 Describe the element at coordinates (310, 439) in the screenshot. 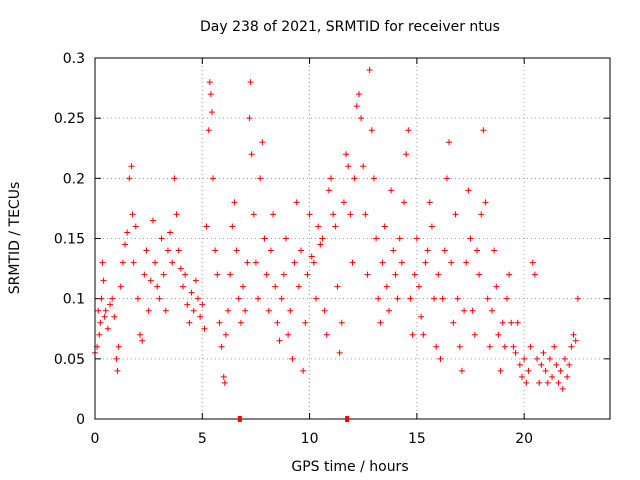

I see `x-tick-label: 10` at that location.